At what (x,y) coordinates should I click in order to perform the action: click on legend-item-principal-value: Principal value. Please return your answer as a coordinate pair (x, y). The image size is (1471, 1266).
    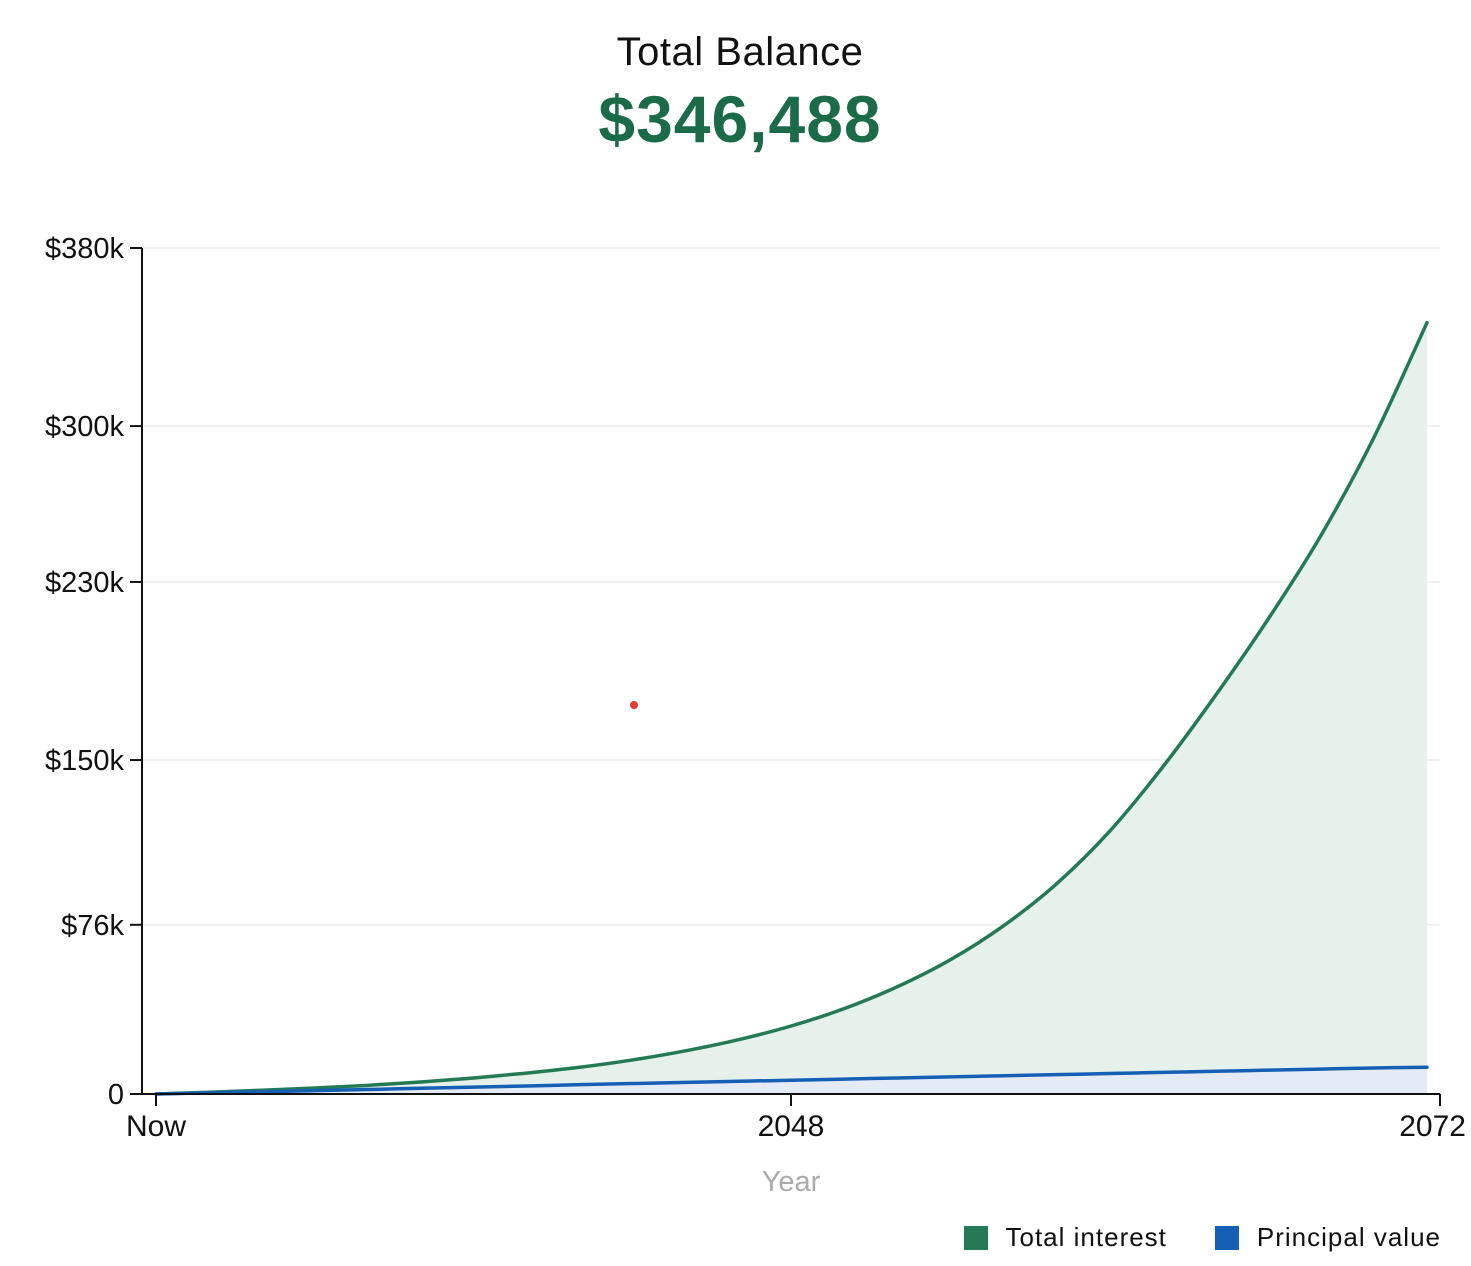
    Looking at the image, I should click on (1327, 1237).